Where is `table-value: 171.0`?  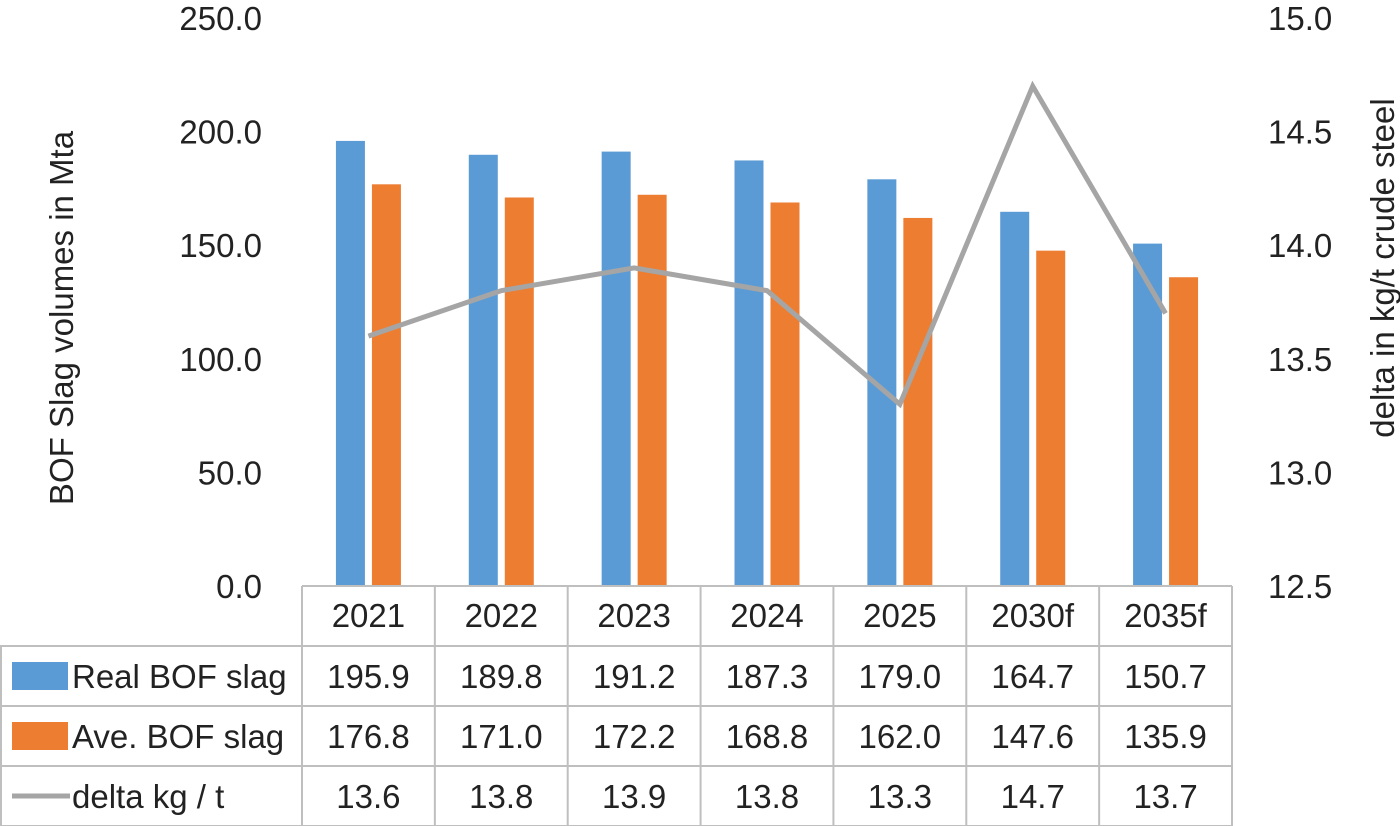 table-value: 171.0 is located at coordinates (501, 736).